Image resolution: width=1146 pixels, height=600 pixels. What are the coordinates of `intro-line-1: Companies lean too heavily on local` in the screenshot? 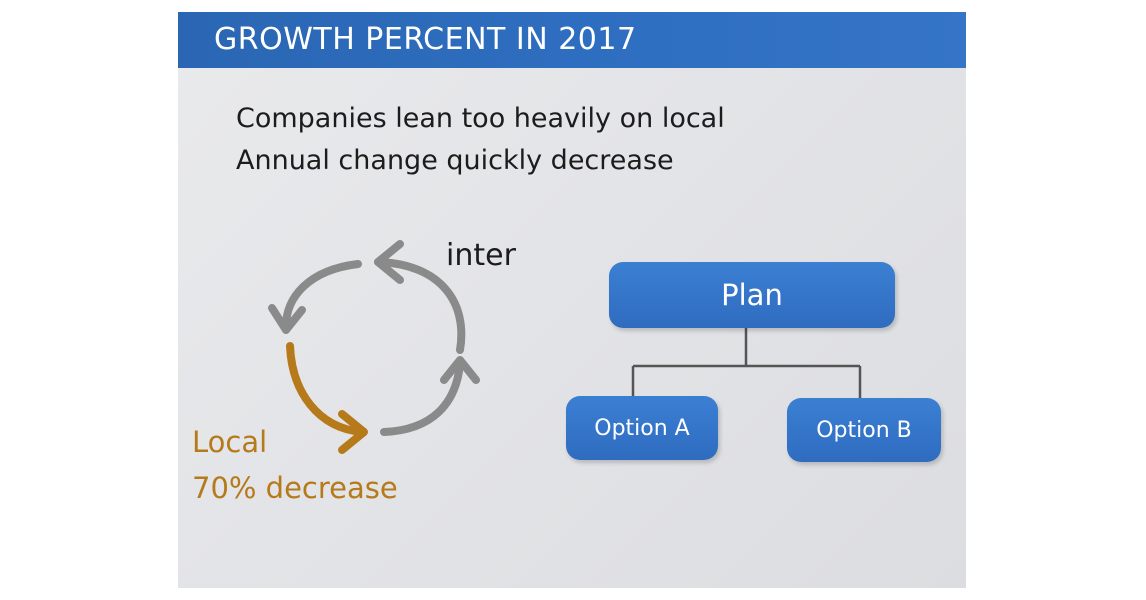 It's located at (480, 118).